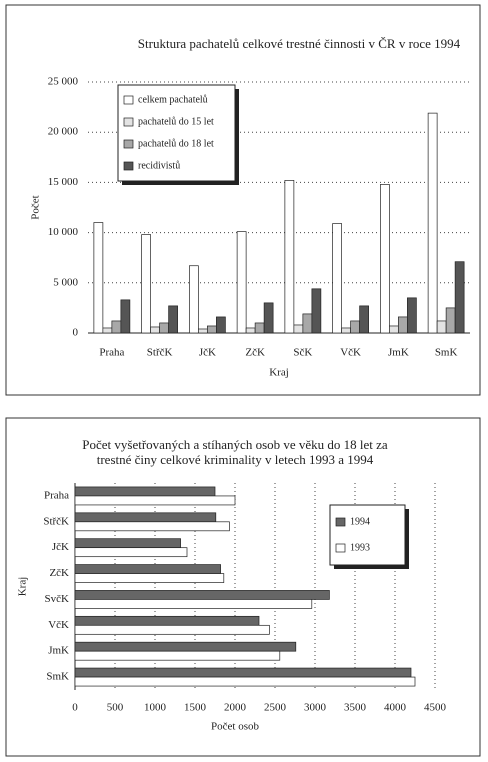 The height and width of the screenshot is (762, 488). Describe the element at coordinates (446, 353) in the screenshot. I see `x-tick-label: SmK` at that location.